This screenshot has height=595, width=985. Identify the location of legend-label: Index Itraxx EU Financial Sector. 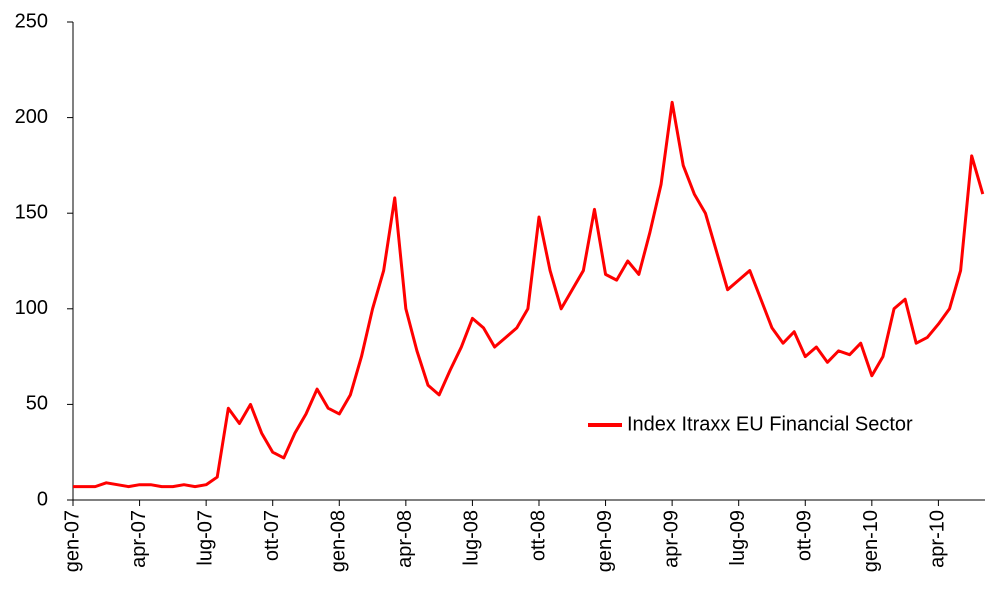
(770, 424).